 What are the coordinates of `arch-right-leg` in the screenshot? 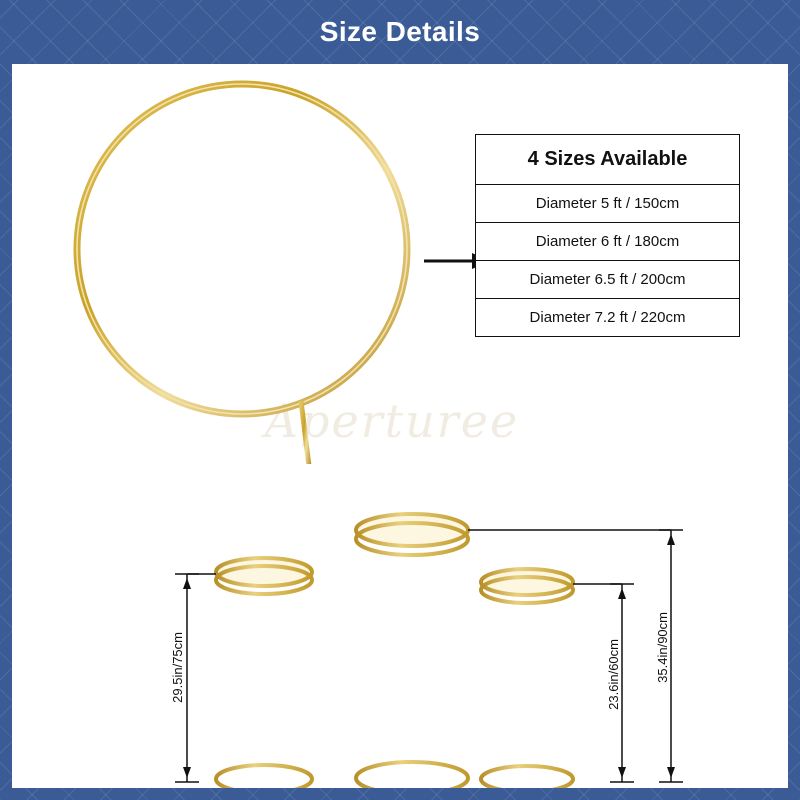 It's located at (305, 432).